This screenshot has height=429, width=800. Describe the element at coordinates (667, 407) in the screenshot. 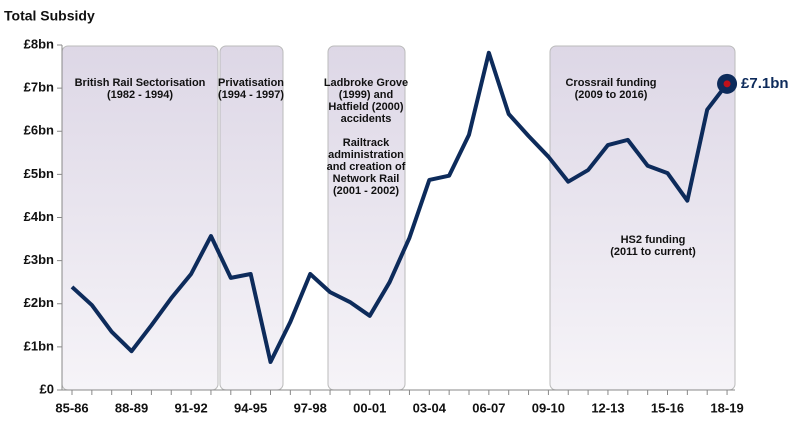

I see `x-tick-label: 15-16` at that location.